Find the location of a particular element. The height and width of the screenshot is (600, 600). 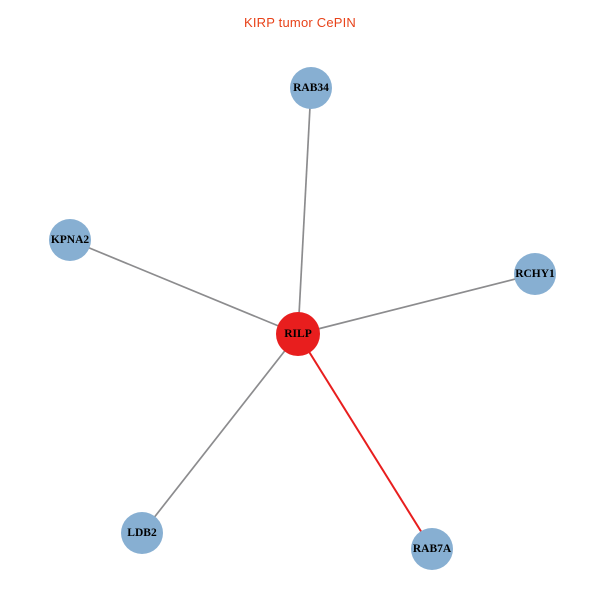

node-label-rchy1: RCHY1 is located at coordinates (535, 274).